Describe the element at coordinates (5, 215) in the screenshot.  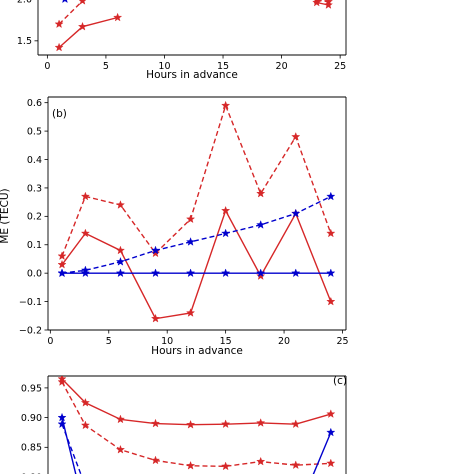
I see `y-axis-label: ME (TECU)` at that location.